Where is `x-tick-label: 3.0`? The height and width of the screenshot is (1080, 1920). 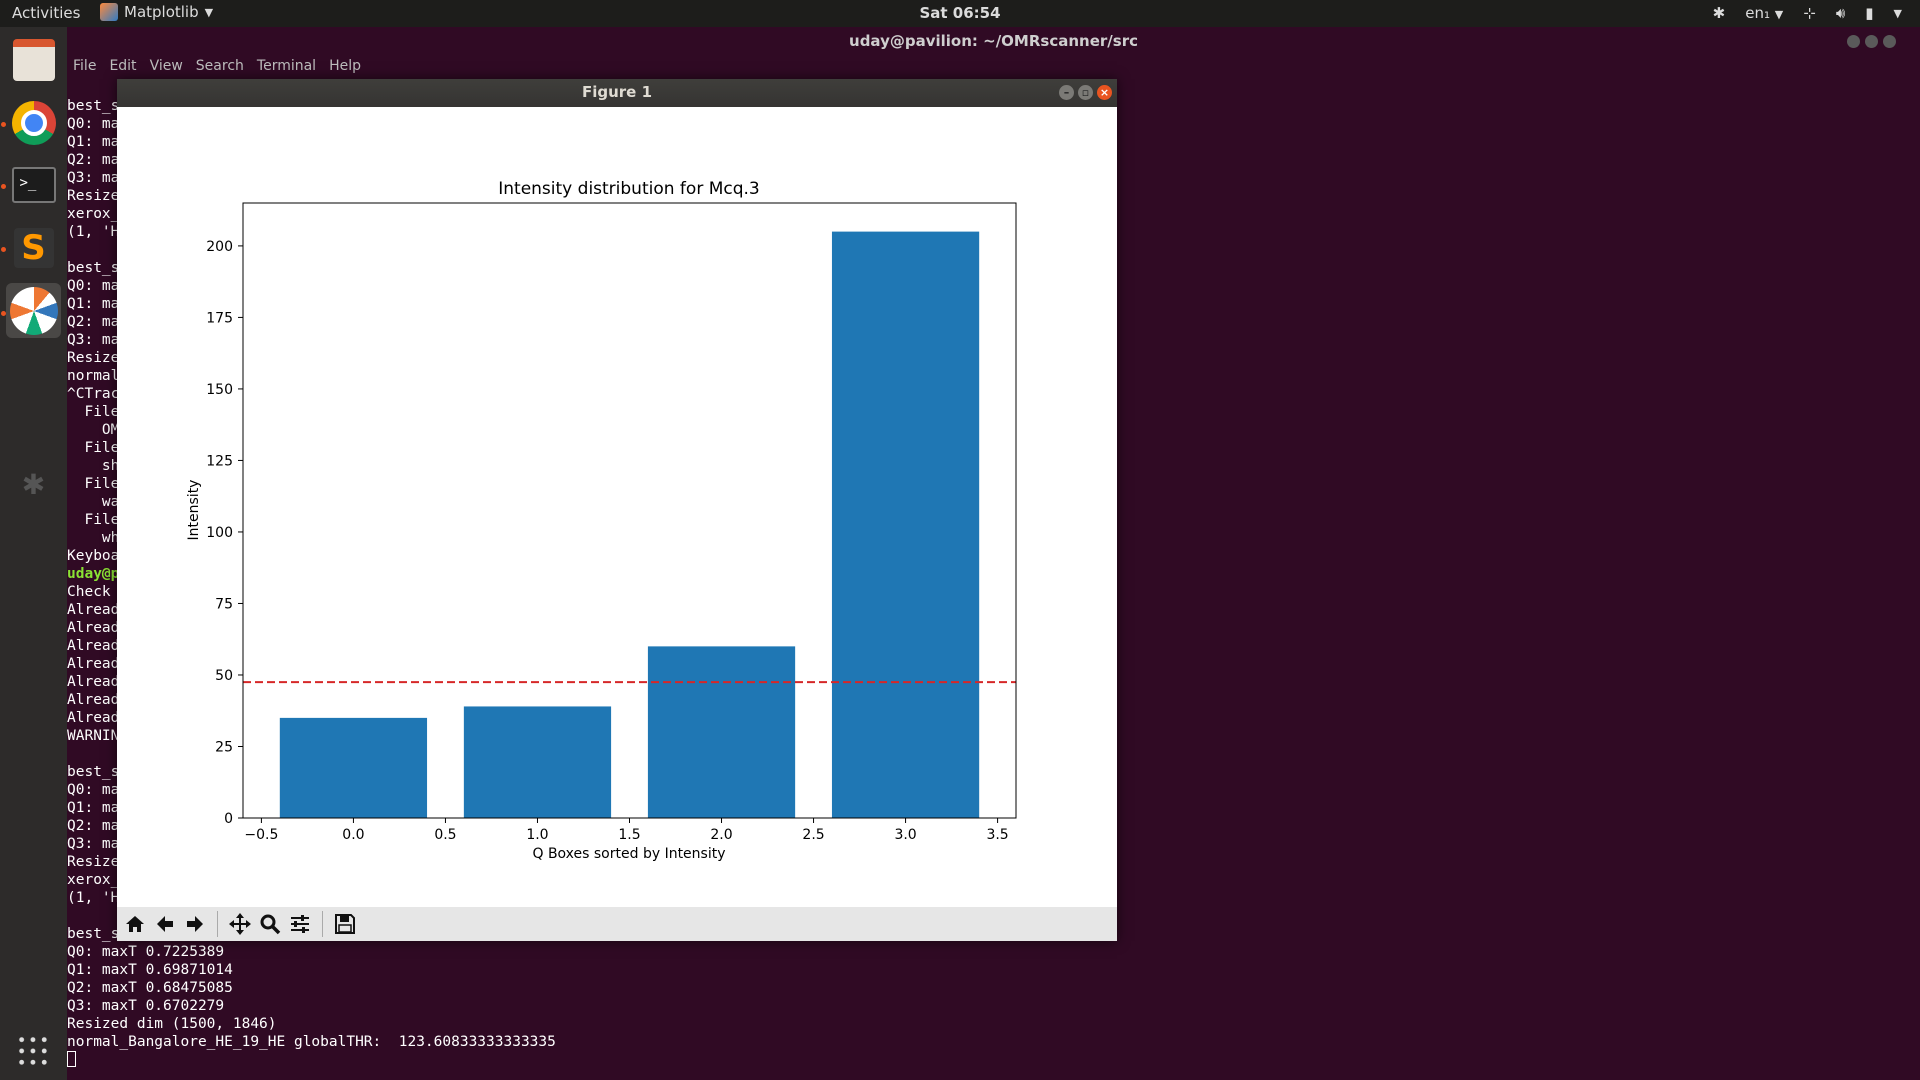
x-tick-label: 3.0 is located at coordinates (905, 835).